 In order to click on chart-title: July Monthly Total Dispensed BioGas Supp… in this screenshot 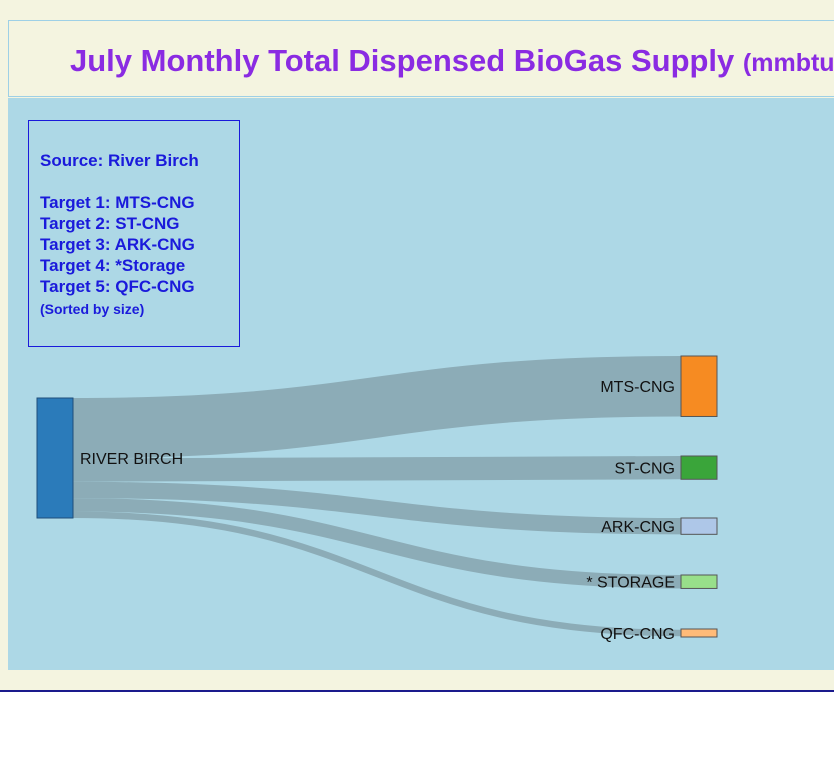, I will do `click(452, 61)`.